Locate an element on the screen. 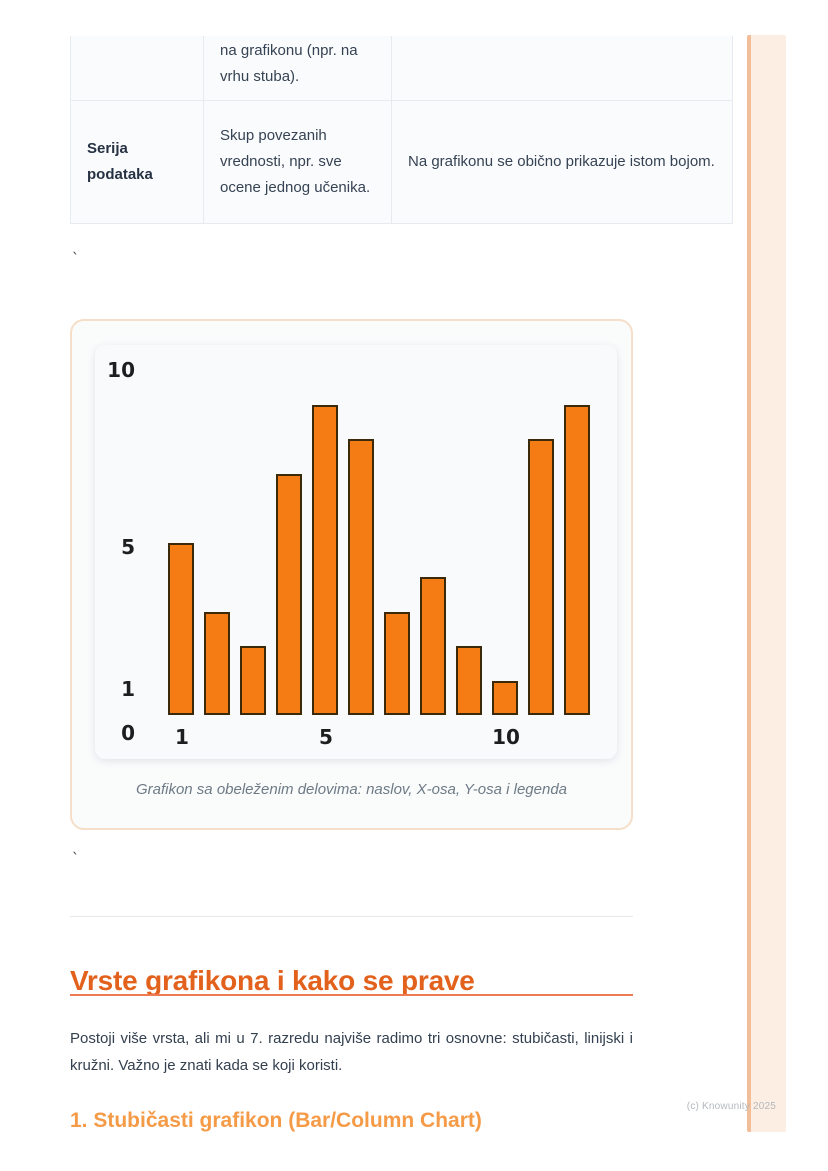  page-edge-stripe is located at coordinates (766, 583).